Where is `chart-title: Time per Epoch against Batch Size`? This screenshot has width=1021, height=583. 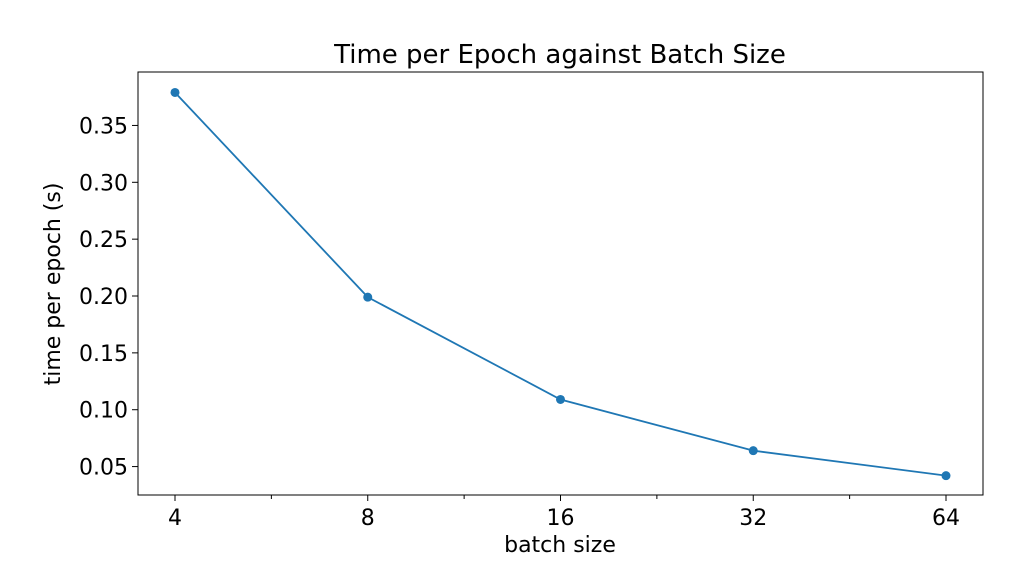
chart-title: Time per Epoch against Batch Size is located at coordinates (559, 55).